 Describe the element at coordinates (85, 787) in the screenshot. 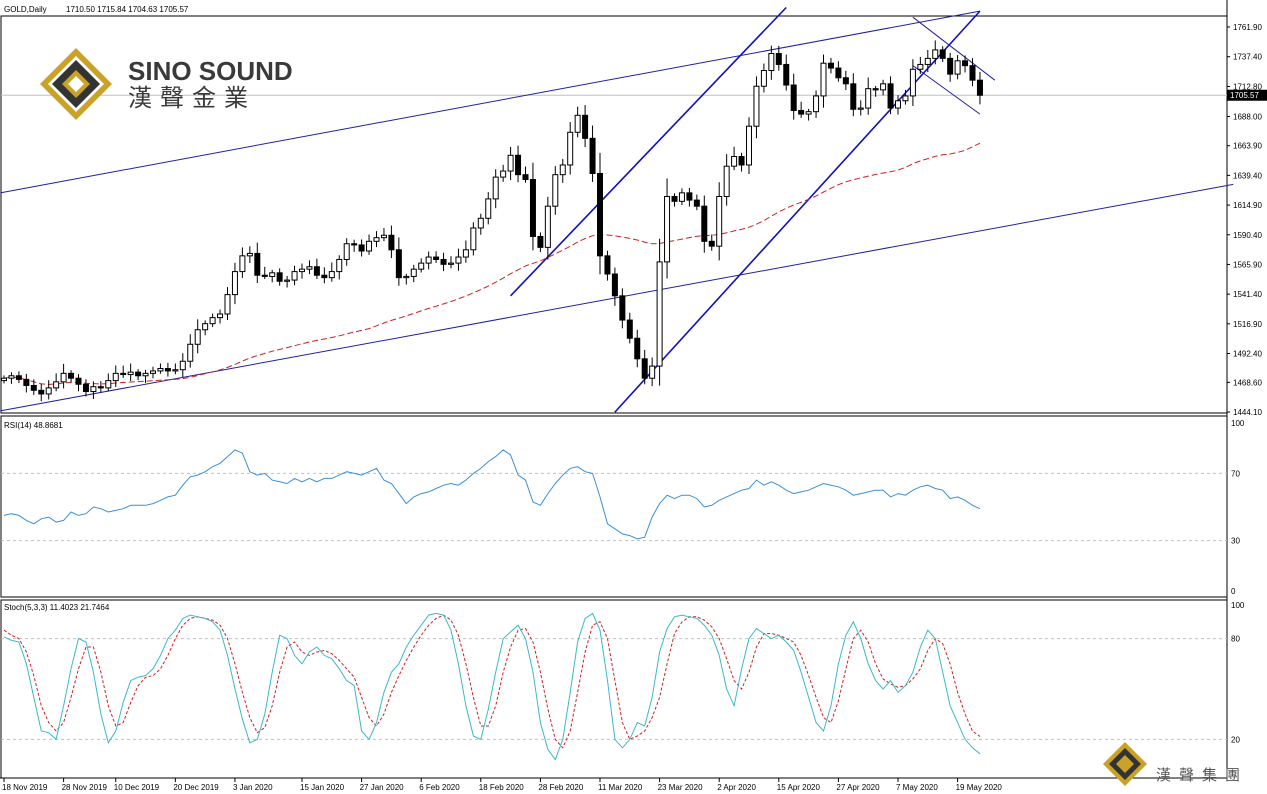

I see `date-tick-label: 28 Nov 2019` at that location.